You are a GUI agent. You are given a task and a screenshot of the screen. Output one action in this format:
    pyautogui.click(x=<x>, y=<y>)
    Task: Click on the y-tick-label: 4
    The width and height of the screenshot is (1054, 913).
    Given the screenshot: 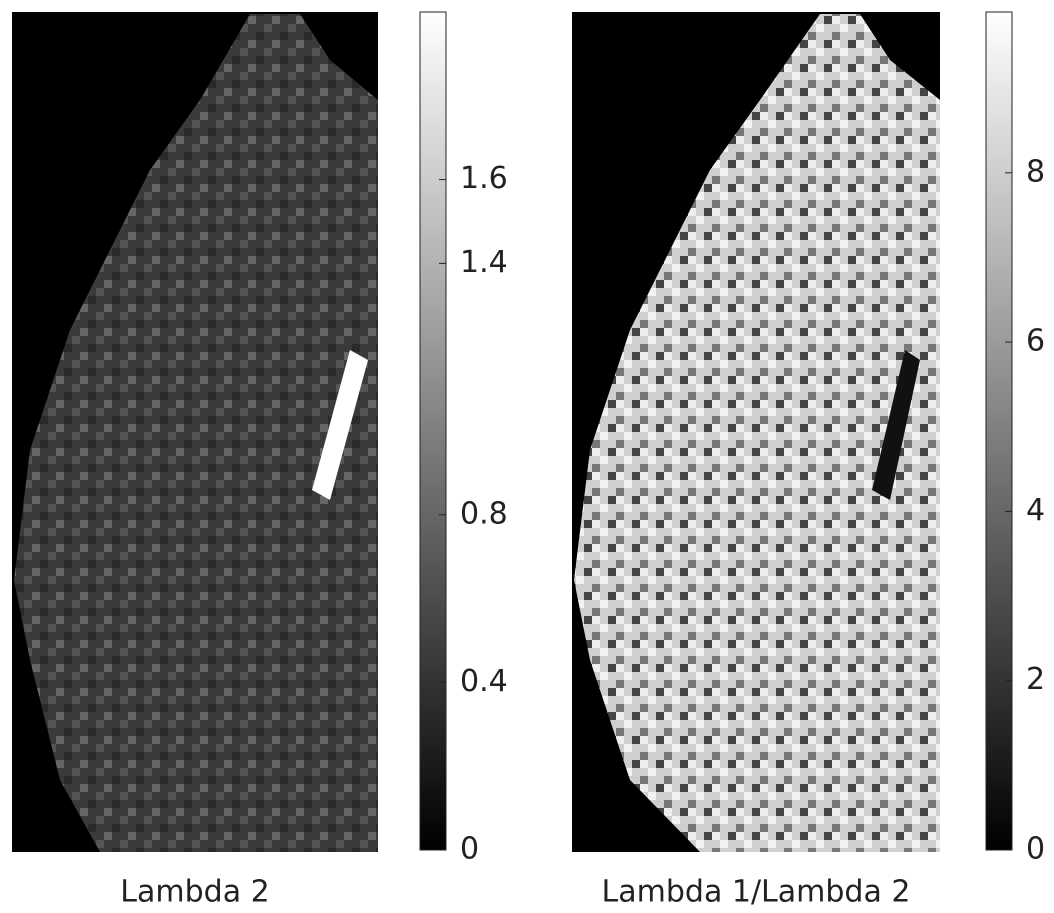 What is the action you would take?
    pyautogui.click(x=1035, y=510)
    